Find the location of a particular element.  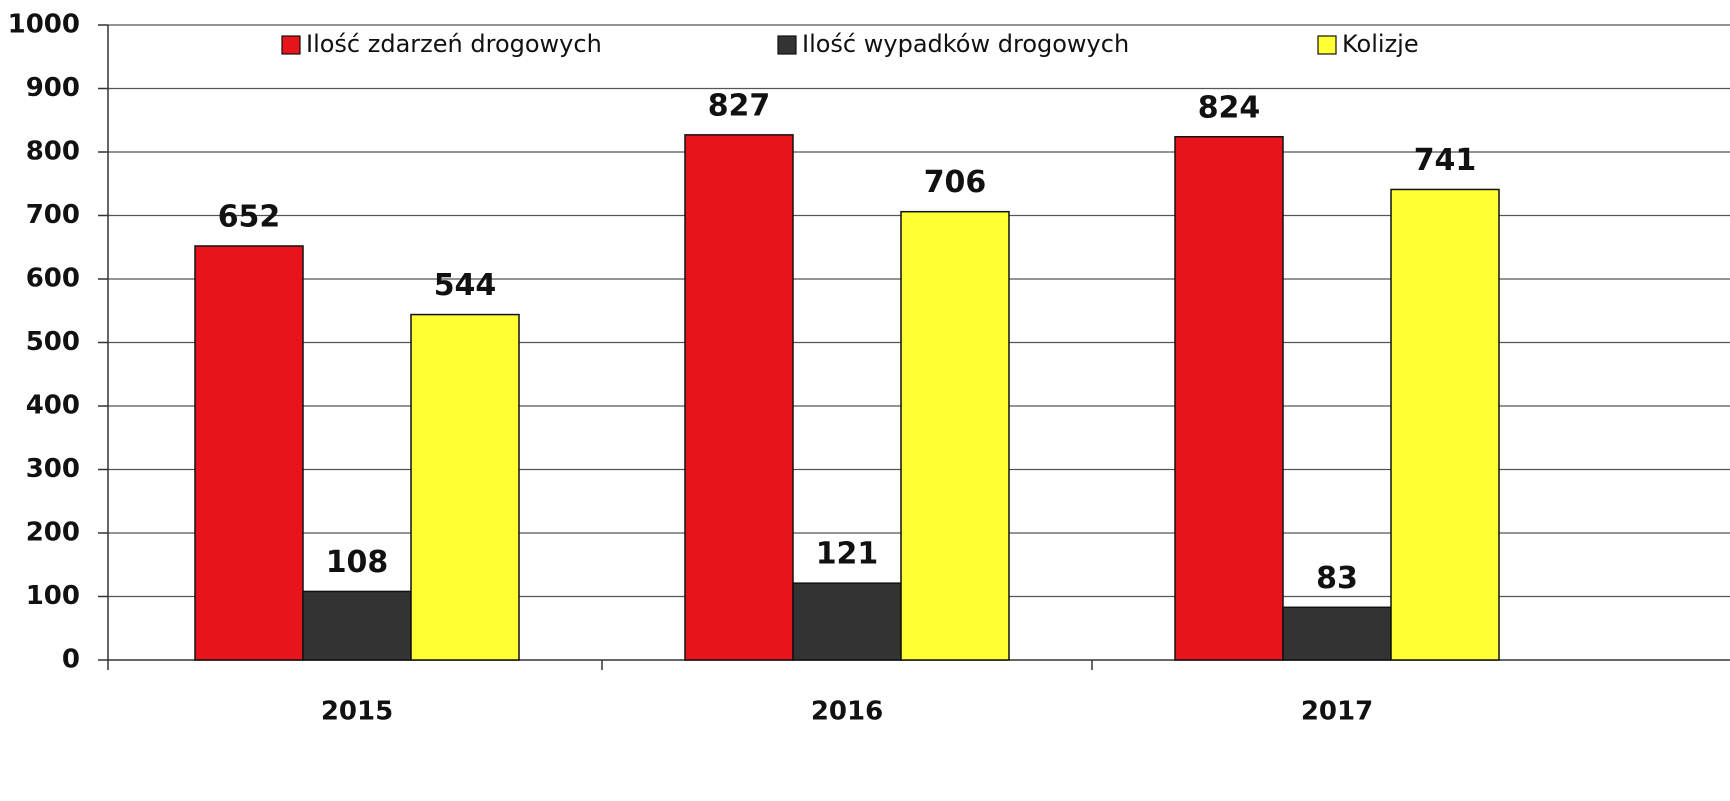

y-tick-label: 500 is located at coordinates (53, 342).